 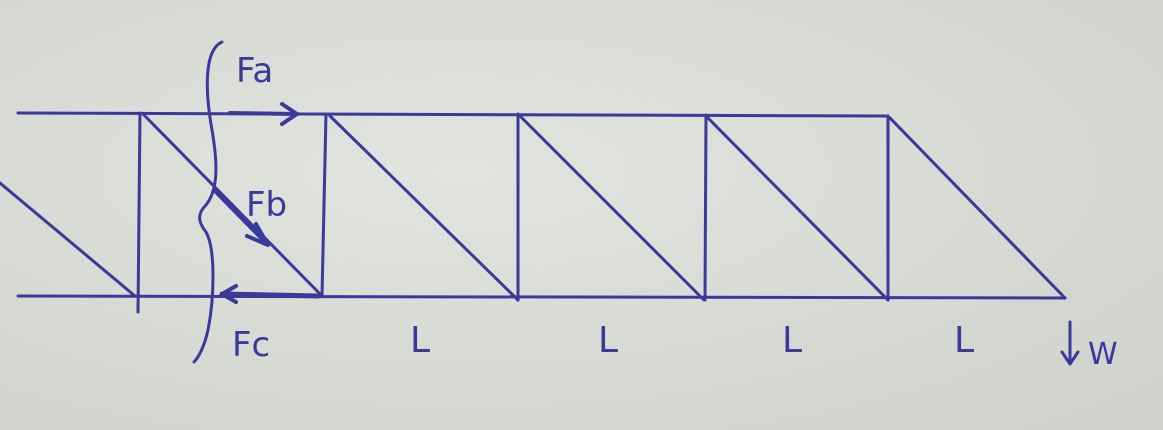 What do you see at coordinates (1103, 354) in the screenshot?
I see `load-label-w: W` at bounding box center [1103, 354].